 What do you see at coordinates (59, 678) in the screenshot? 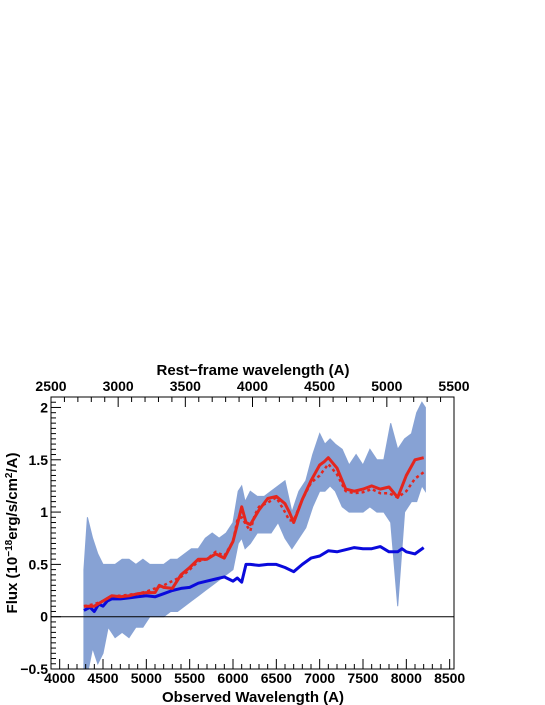
I see `x-tick-label-4000: 4000` at bounding box center [59, 678].